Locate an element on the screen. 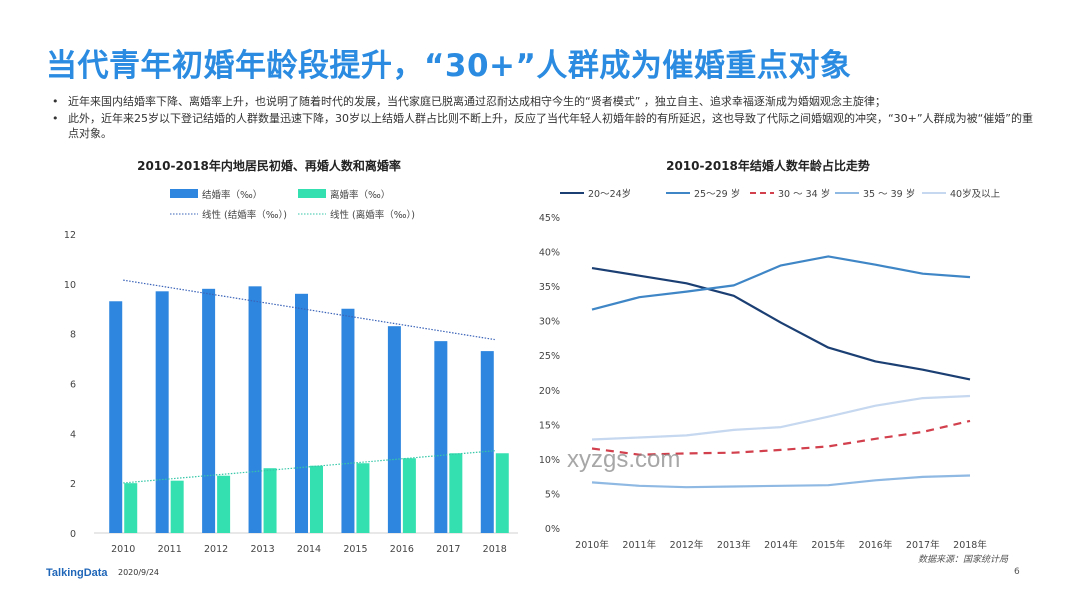 The image size is (1066, 599). legend-label: 线性 (离婚率（‰）) is located at coordinates (372, 215).